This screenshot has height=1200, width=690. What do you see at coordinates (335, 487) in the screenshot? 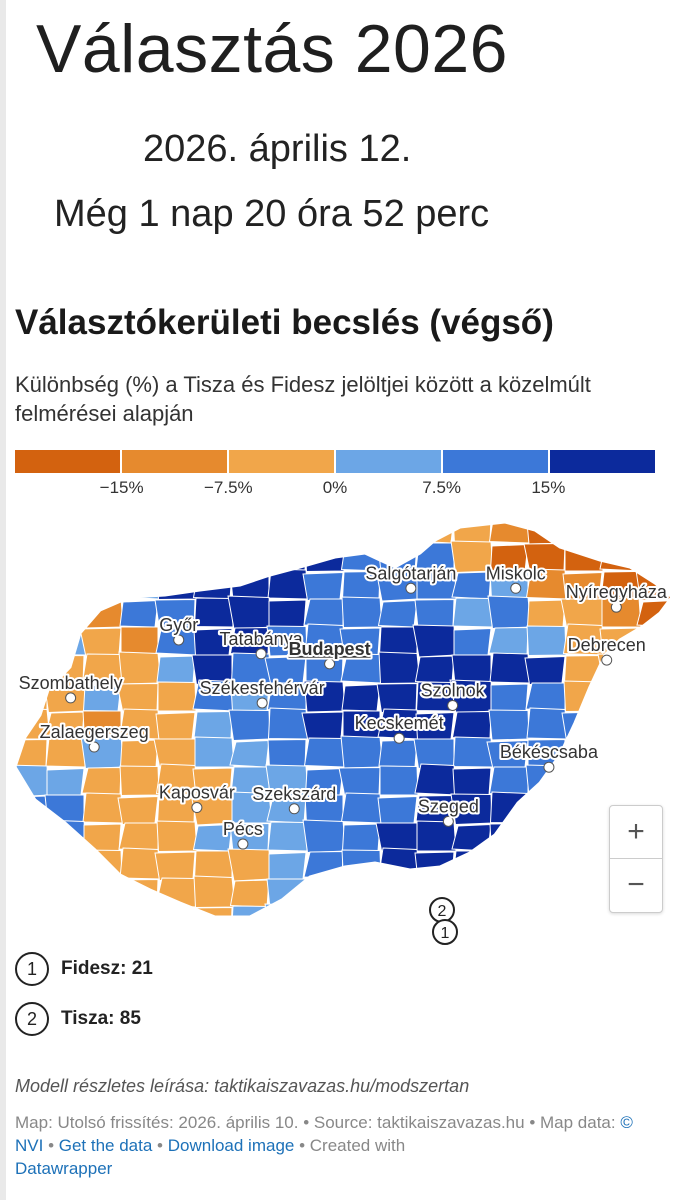
I see `legend-tick-label: 0%` at bounding box center [335, 487].